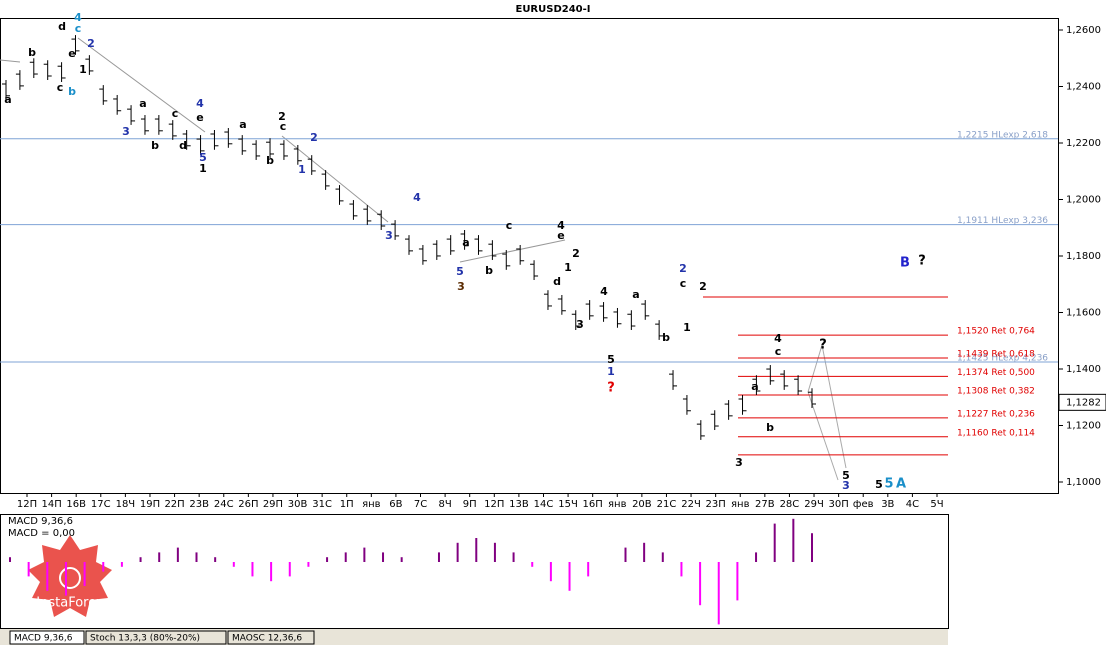  What do you see at coordinates (322, 504) in the screenshot?
I see `x-tick-label: 31С` at bounding box center [322, 504].